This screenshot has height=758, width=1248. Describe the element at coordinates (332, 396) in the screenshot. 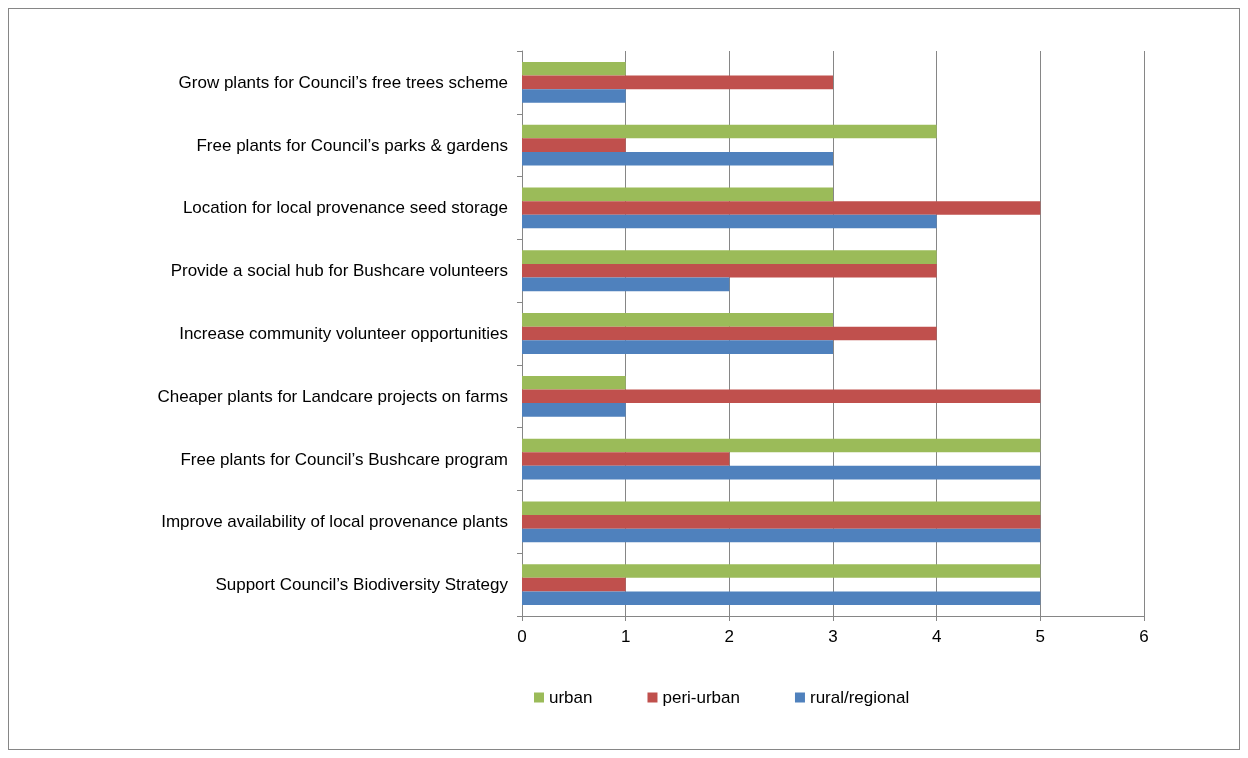

I see `y-tick-label: Cheaper plants for Landcare projects on farms` at that location.